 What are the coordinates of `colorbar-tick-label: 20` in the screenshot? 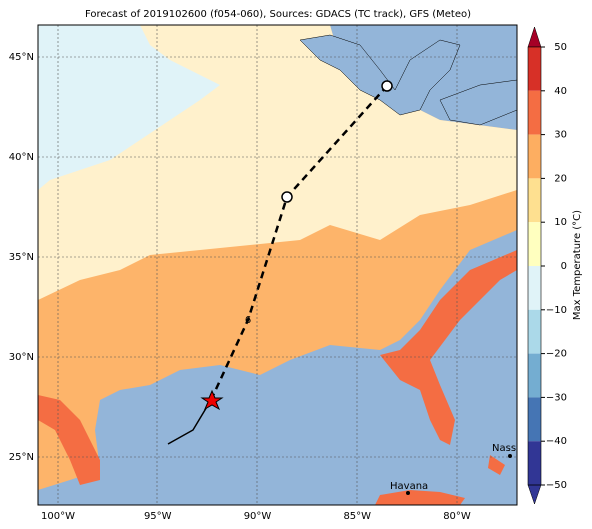 It's located at (560, 178).